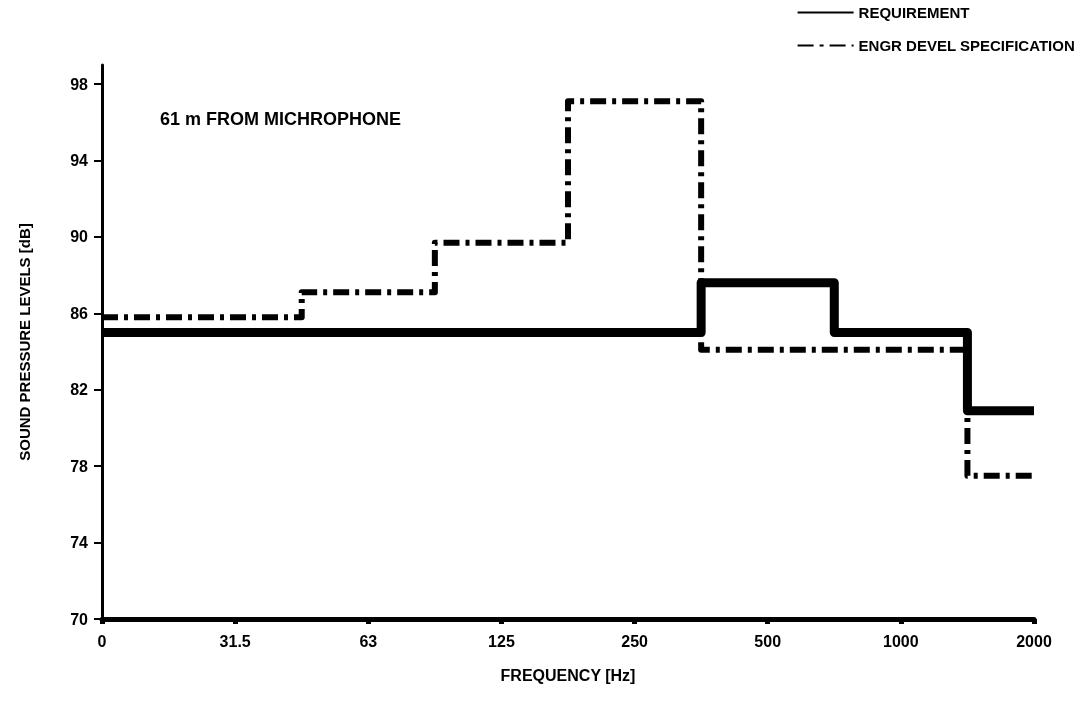  What do you see at coordinates (568, 675) in the screenshot?
I see `x-axis-title: FREQUENCY [Hz]` at bounding box center [568, 675].